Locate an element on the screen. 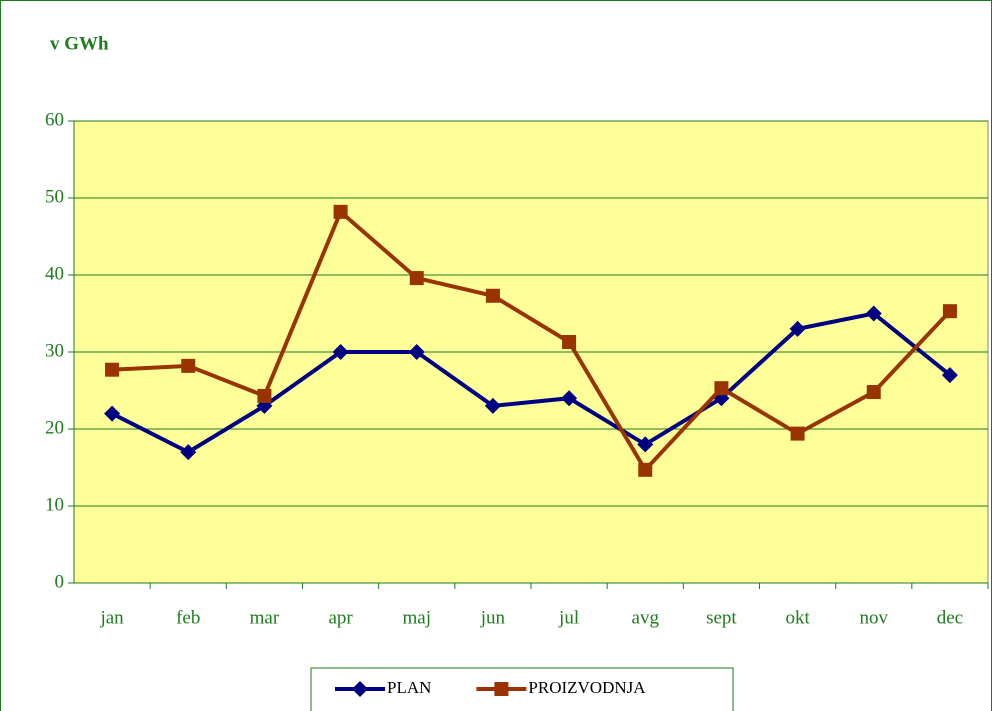 This screenshot has height=711, width=992. x-tick-label: jul is located at coordinates (568, 617).